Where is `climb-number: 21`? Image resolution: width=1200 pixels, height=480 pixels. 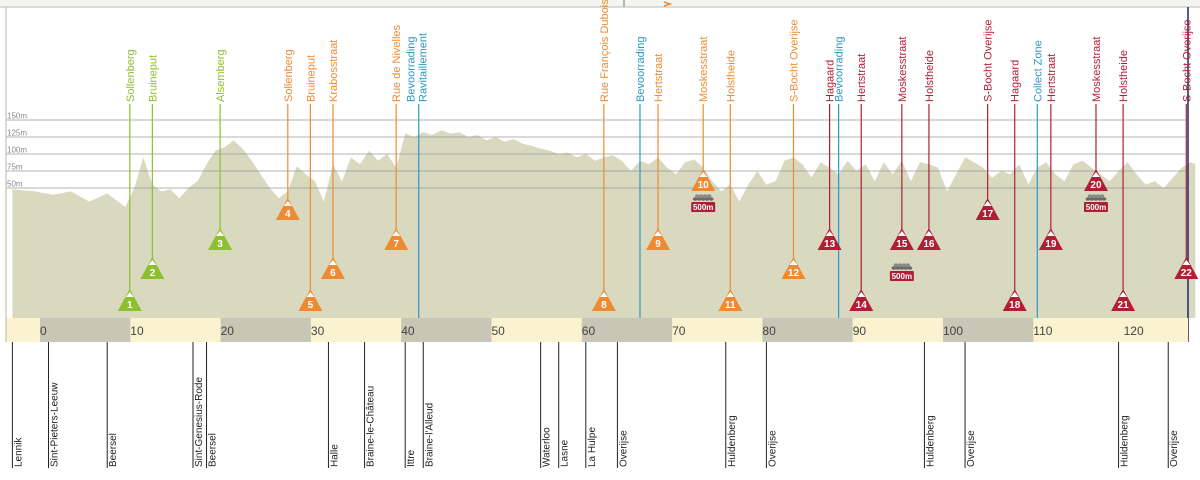 climb-number: 21 is located at coordinates (1124, 305).